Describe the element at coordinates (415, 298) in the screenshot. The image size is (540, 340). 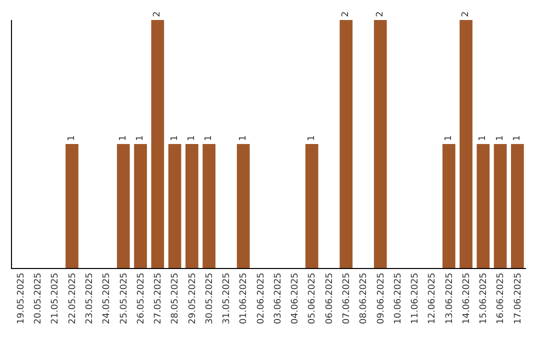
I see `x-tick-label: 11.06.2025` at that location.